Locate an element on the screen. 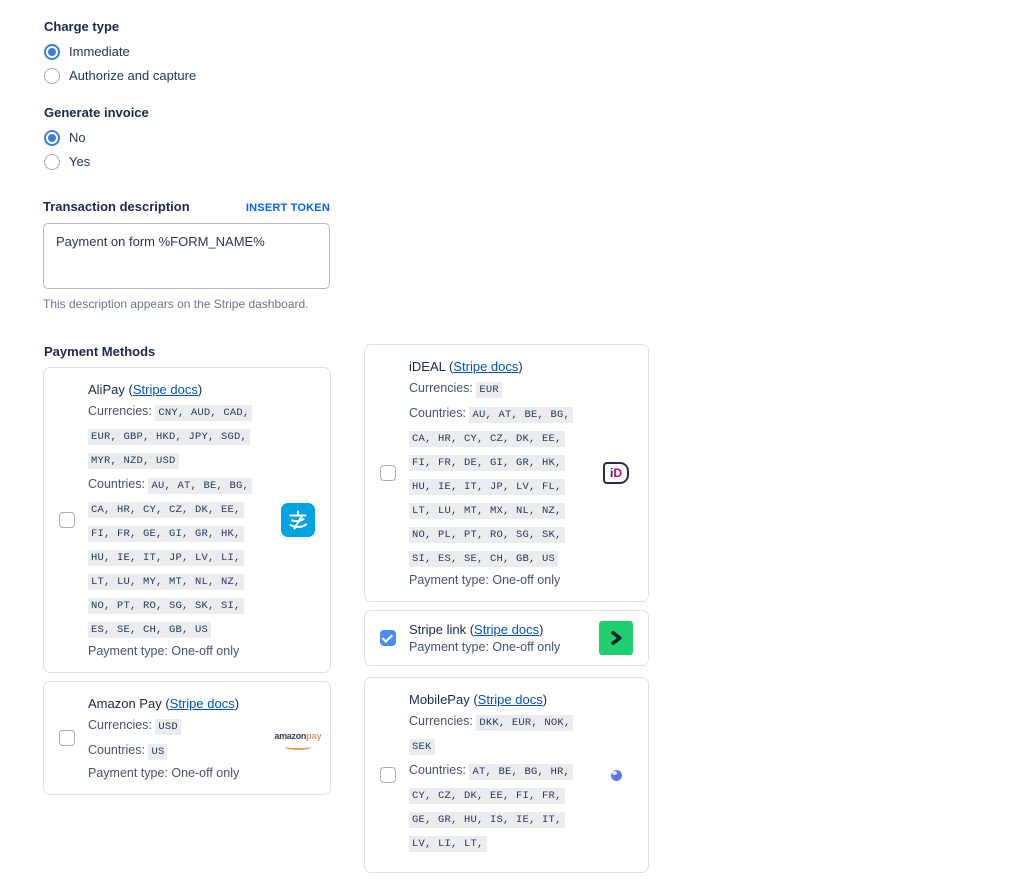 The height and width of the screenshot is (881, 1024). check-icon is located at coordinates (387, 637).